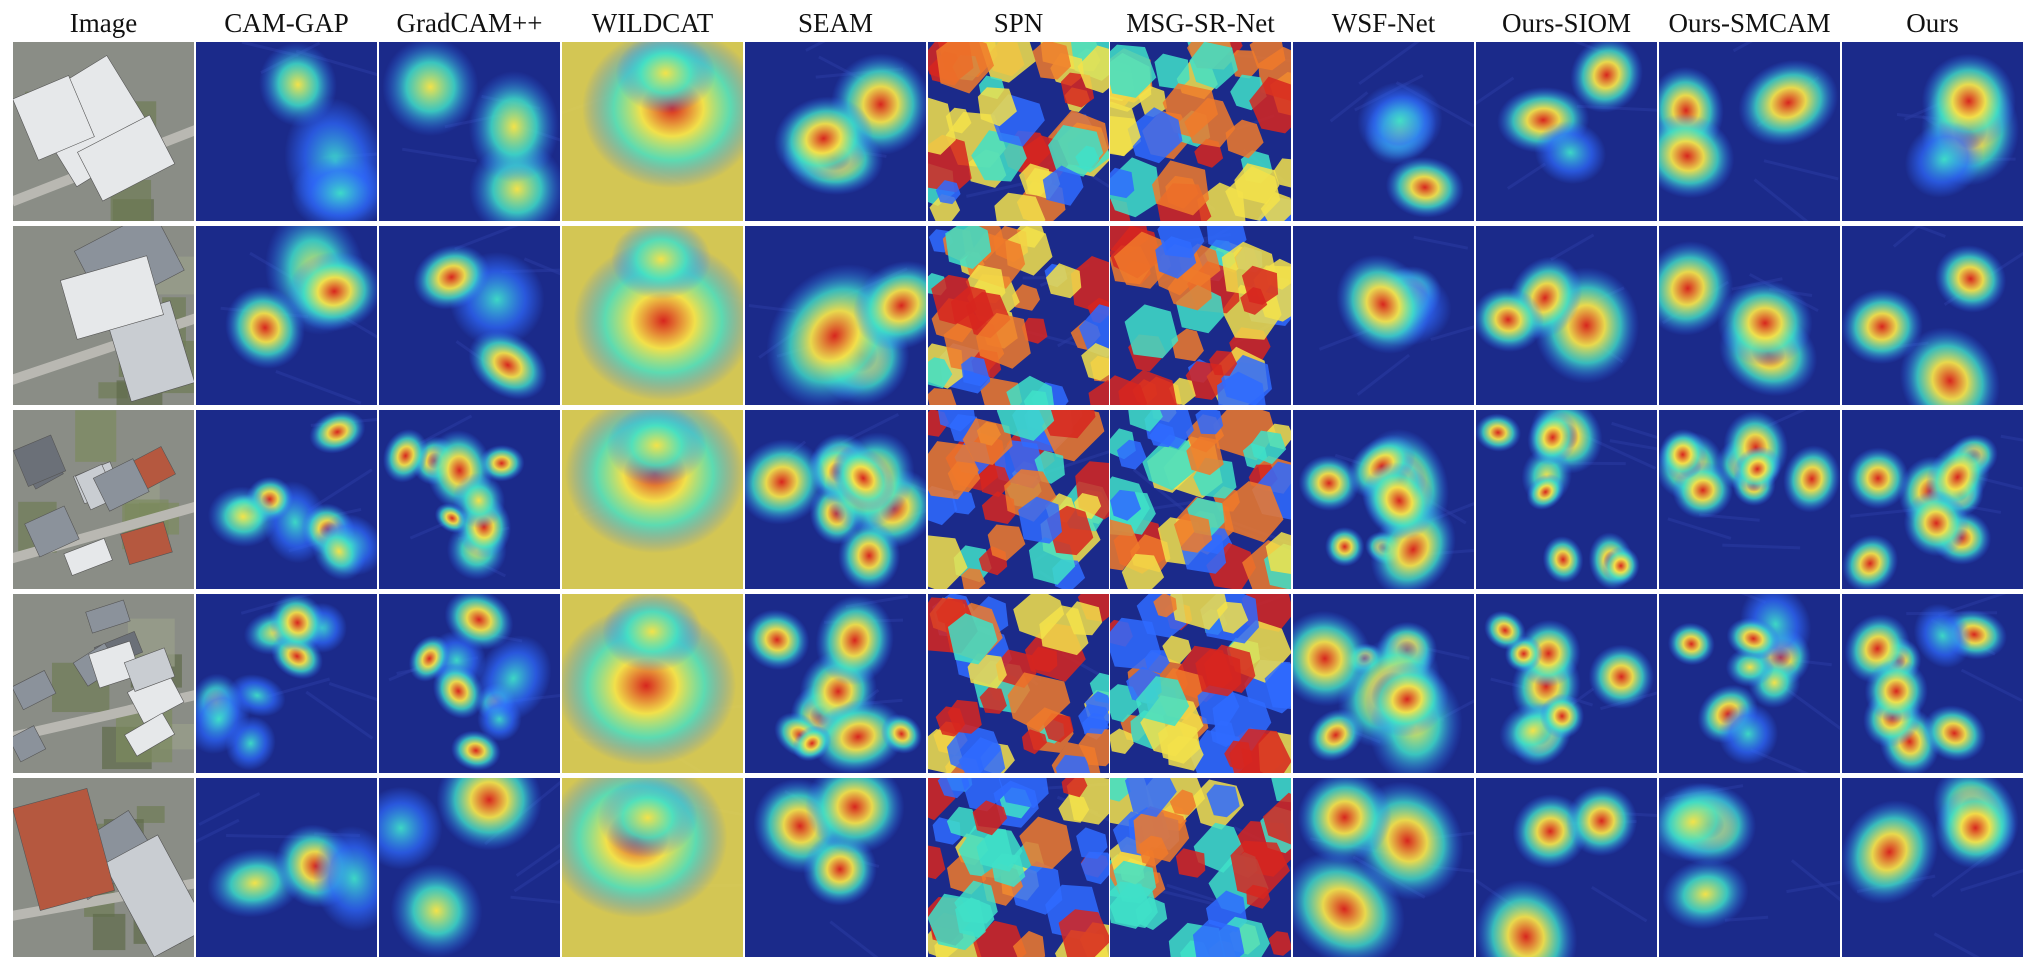  I want to click on column-header-spn: SPN, so click(1018, 23).